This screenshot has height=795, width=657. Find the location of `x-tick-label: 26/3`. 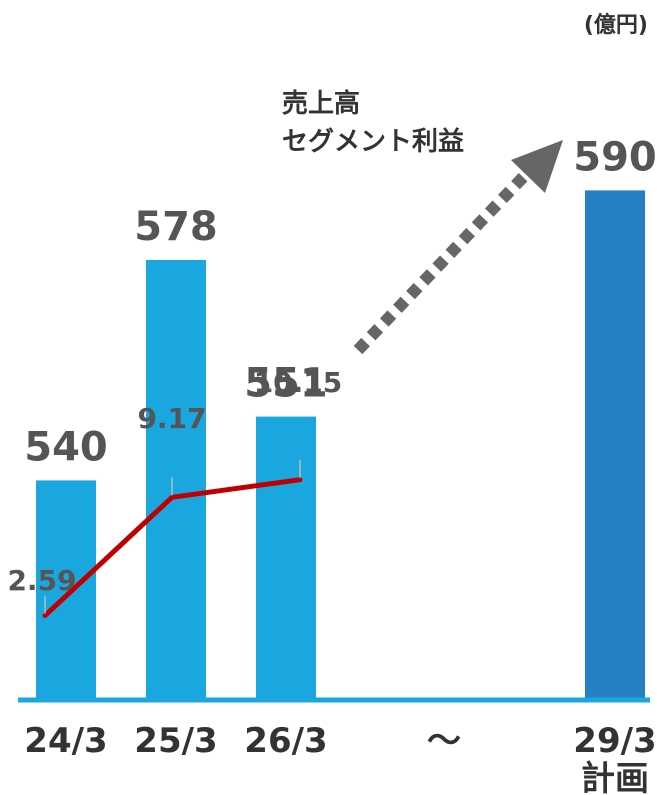

x-tick-label: 26/3 is located at coordinates (285, 741).